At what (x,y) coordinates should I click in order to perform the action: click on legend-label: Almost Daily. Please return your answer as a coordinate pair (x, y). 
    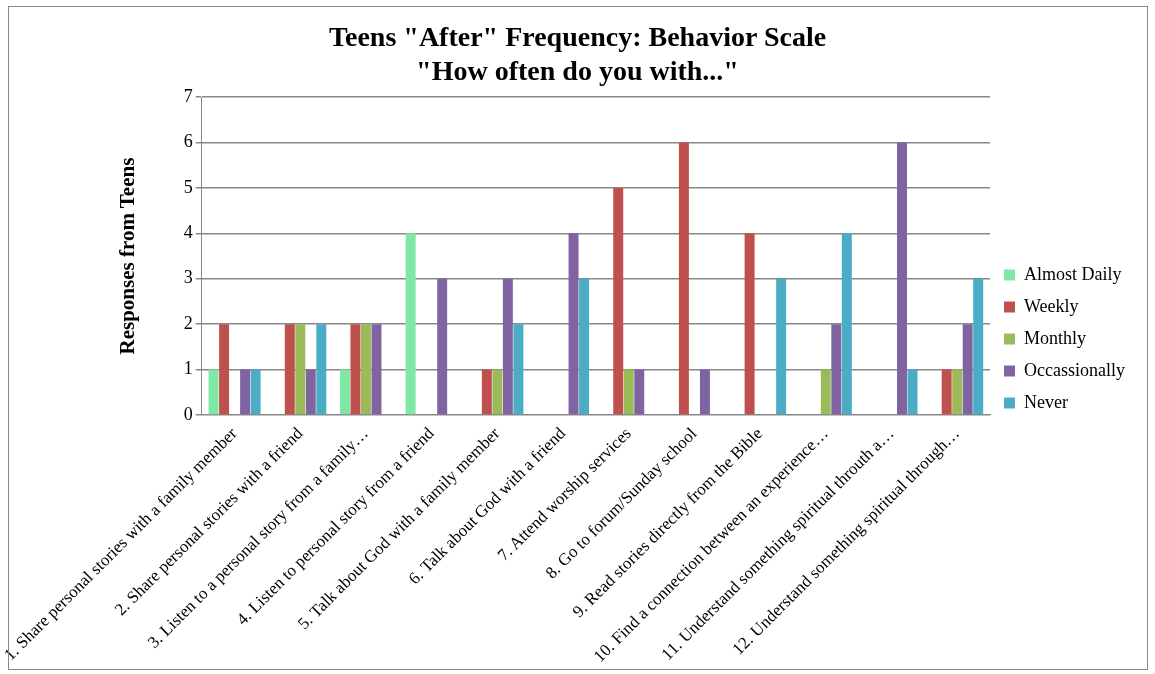
    Looking at the image, I should click on (1073, 273).